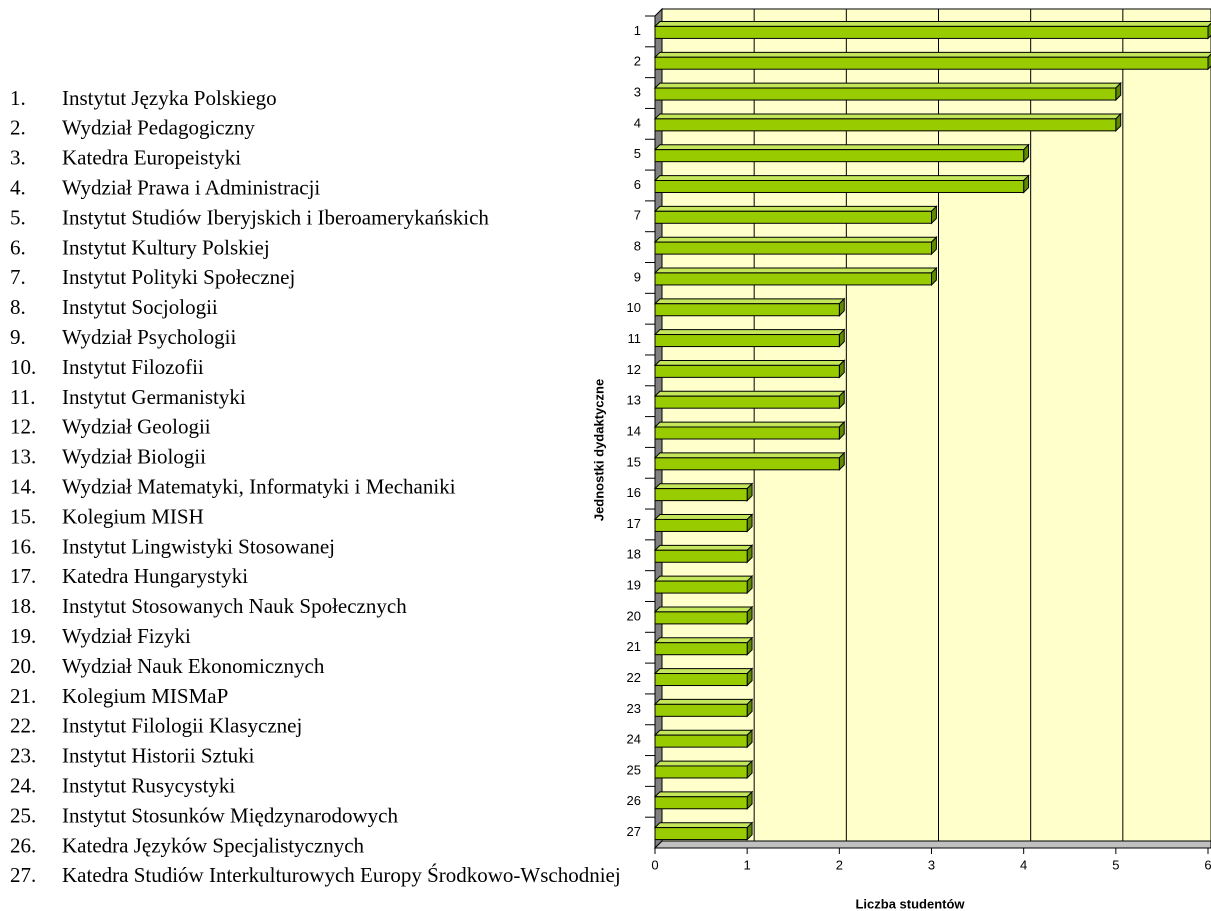  What do you see at coordinates (230, 815) in the screenshot?
I see `list-name: Instytut Stosunków Międzynarodowych` at bounding box center [230, 815].